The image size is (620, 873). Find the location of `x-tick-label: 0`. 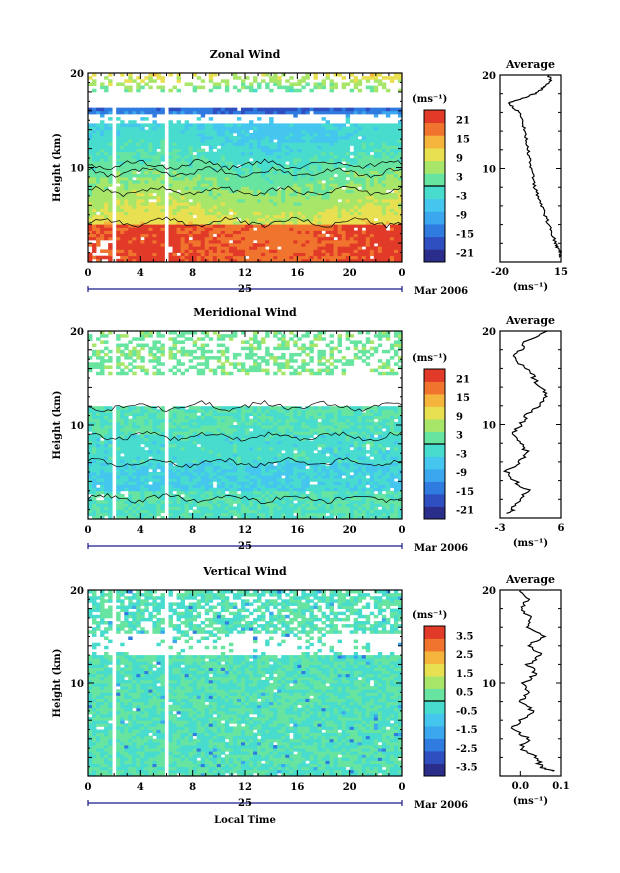

x-tick-label: 0 is located at coordinates (402, 273).